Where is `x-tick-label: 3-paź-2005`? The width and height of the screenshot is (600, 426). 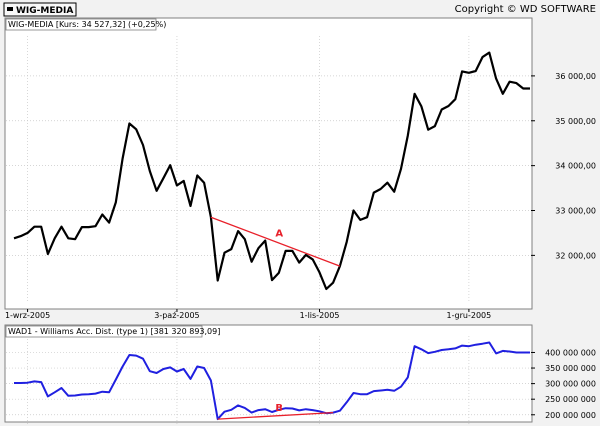
x-tick-label: 3-paź-2005 is located at coordinates (176, 315).